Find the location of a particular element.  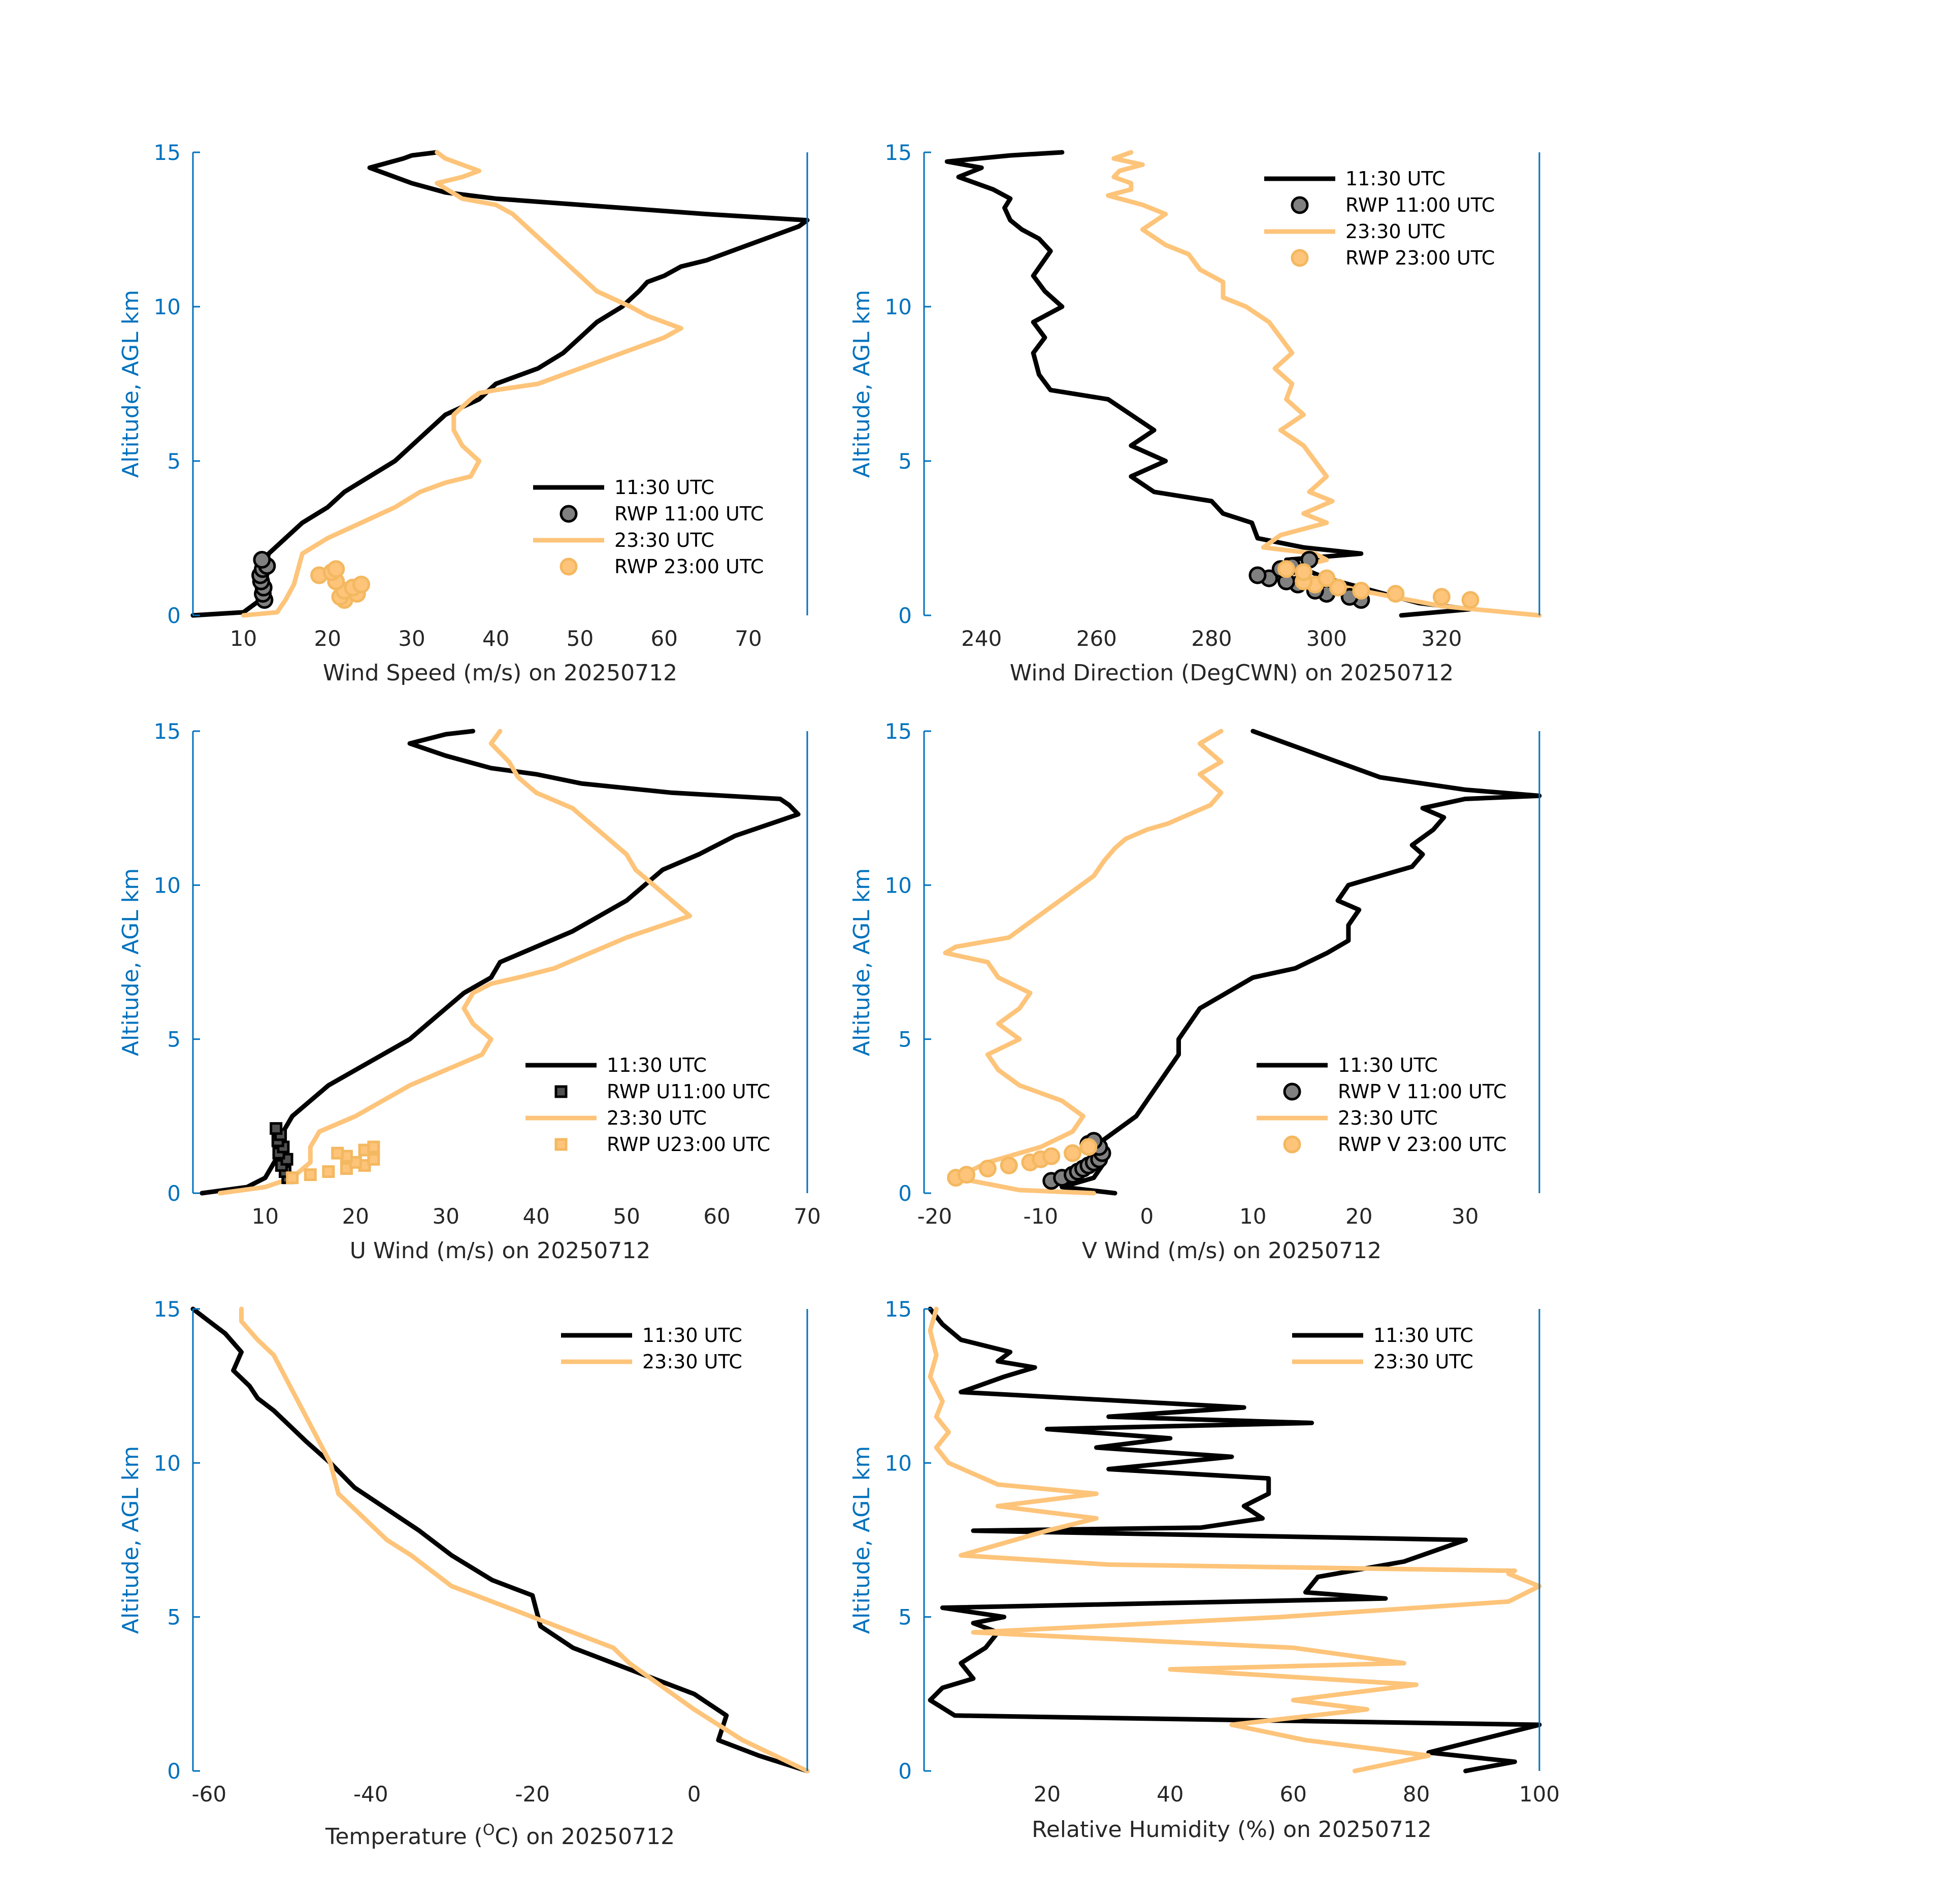

x-tick-label: 280 is located at coordinates (1211, 639).